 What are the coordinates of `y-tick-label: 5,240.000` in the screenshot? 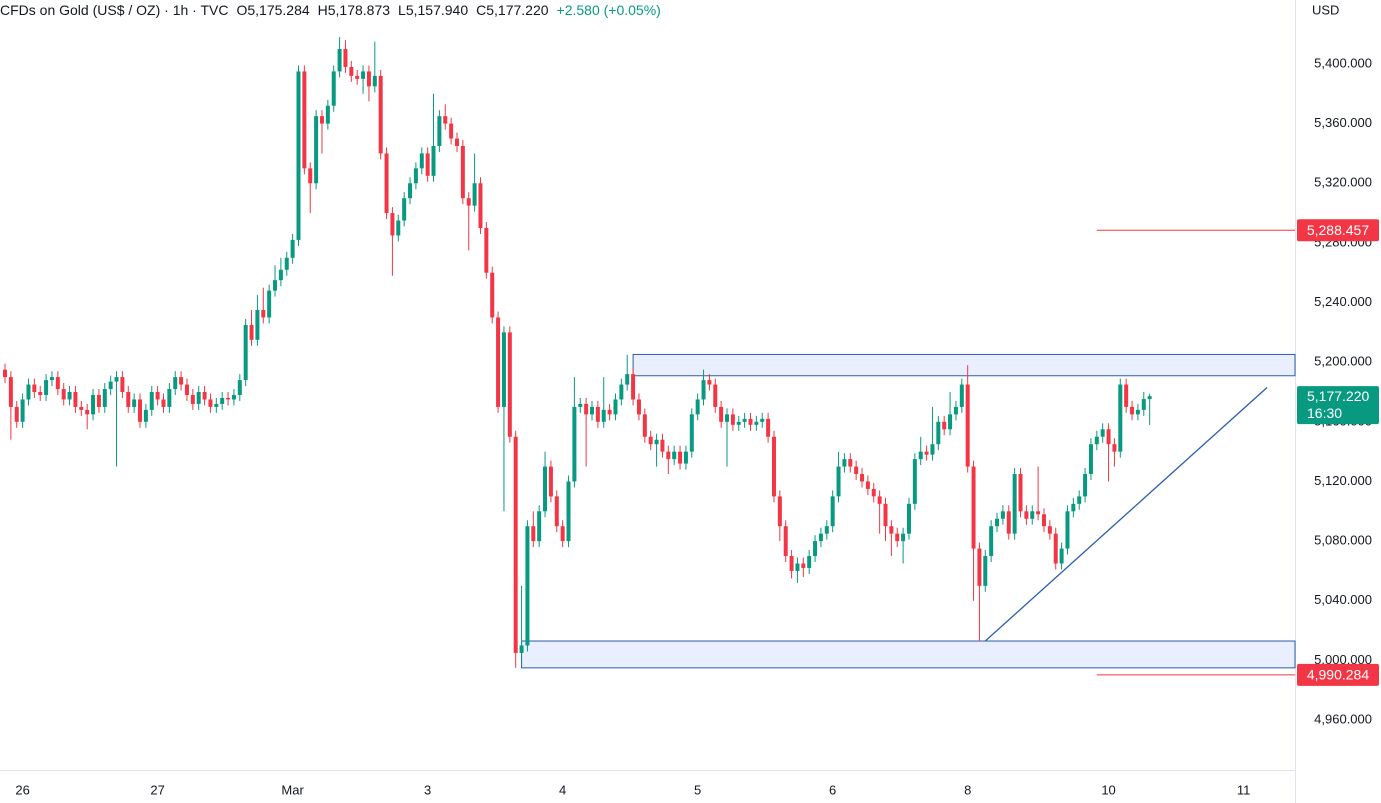 It's located at (1343, 301).